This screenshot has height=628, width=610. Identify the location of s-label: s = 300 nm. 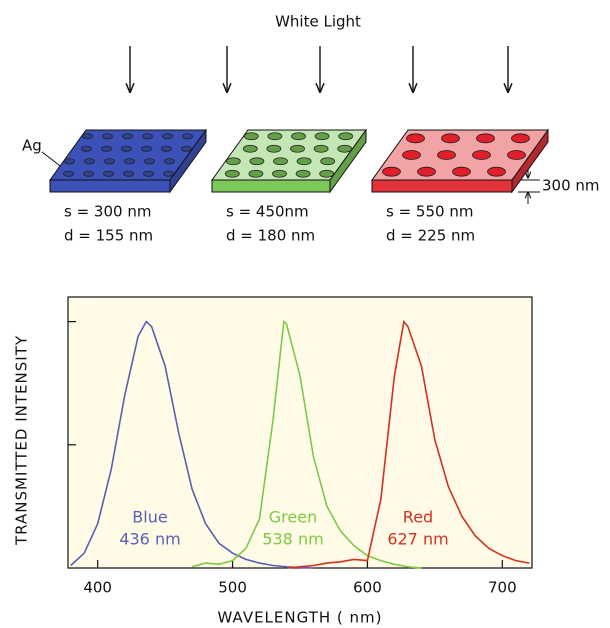
(107, 212).